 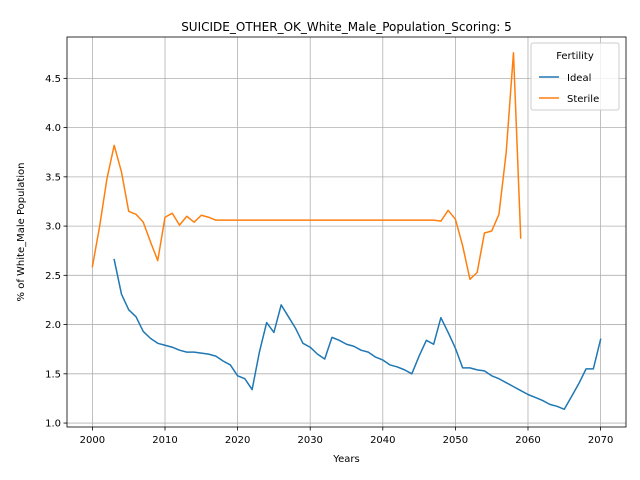 I want to click on x-tick-label: 2030, so click(x=309, y=440).